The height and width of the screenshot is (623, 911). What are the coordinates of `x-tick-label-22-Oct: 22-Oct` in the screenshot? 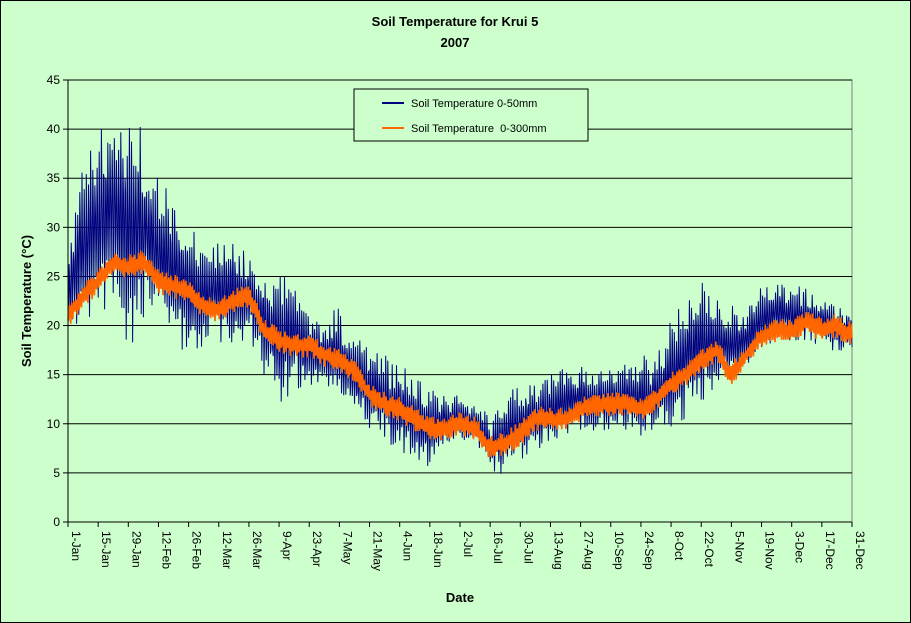 It's located at (709, 549).